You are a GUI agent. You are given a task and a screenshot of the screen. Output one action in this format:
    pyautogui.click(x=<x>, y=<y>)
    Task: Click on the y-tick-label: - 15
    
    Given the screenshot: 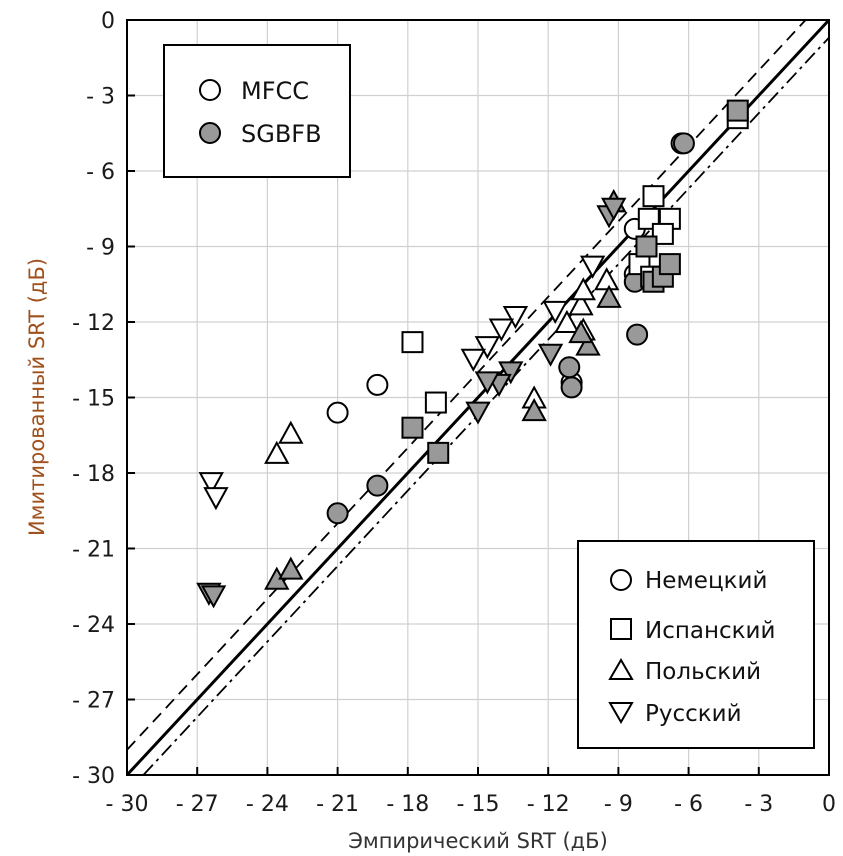 What is the action you would take?
    pyautogui.click(x=93, y=399)
    